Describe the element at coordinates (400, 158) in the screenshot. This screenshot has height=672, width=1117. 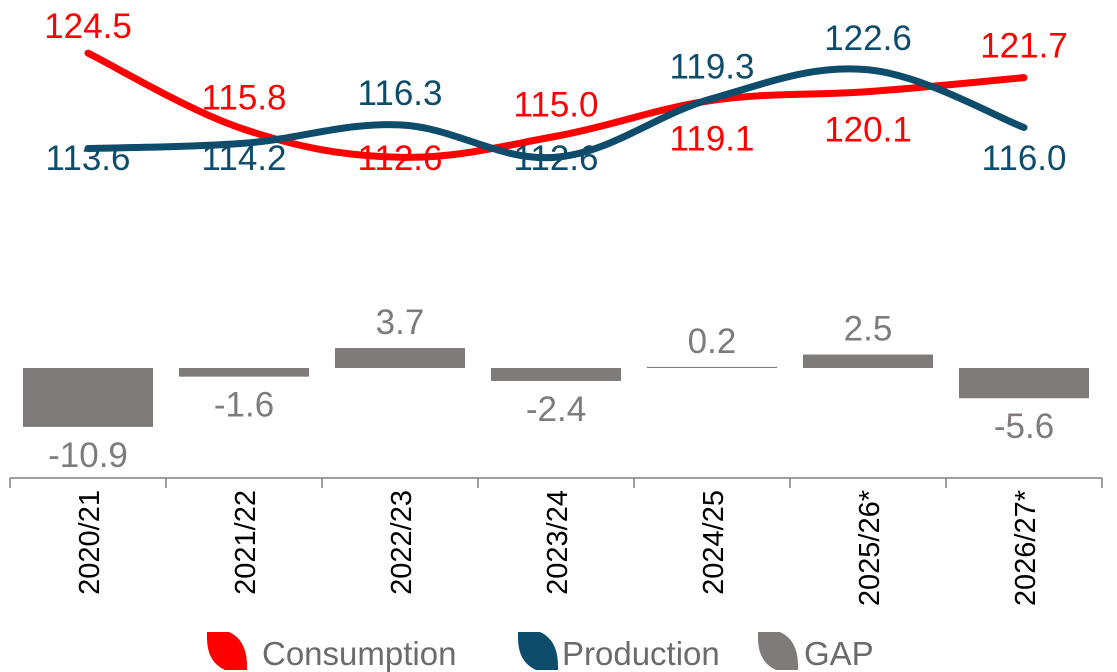
I see `consumption-label-2022/23: 112.6` at that location.